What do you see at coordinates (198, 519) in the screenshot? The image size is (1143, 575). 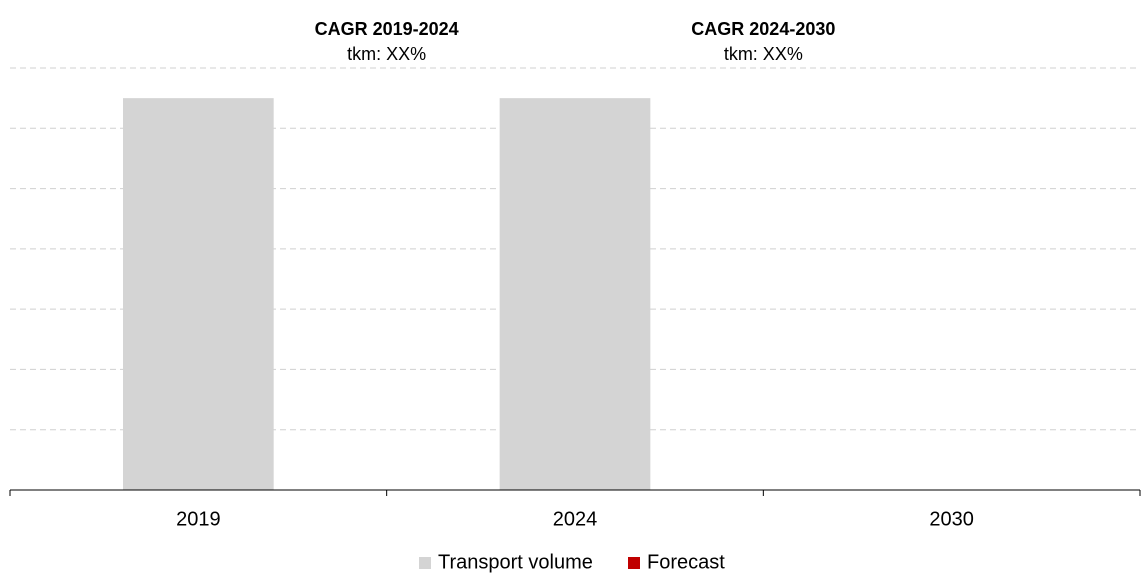 I see `x-tick-label: 2019` at bounding box center [198, 519].